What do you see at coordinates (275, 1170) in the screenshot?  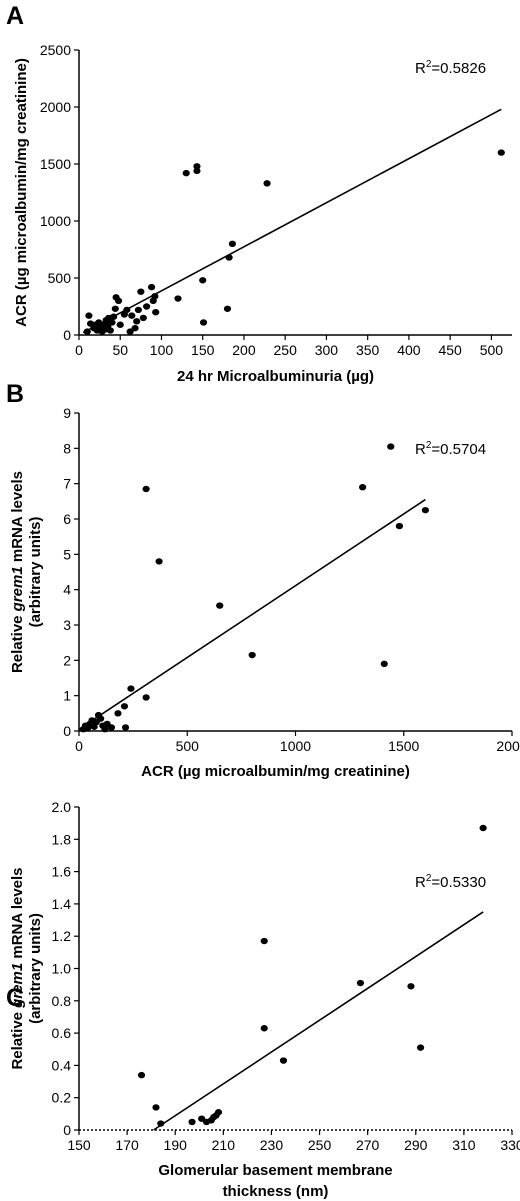 I see `x-axis-title-line1: Glomerular basement membrane` at bounding box center [275, 1170].